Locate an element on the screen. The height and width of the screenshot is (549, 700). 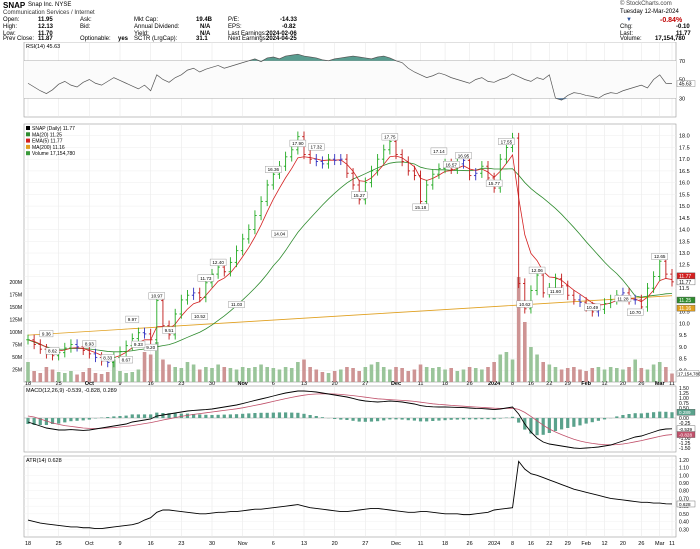
macd-y-tick: -1.50 is located at coordinates (685, 449).